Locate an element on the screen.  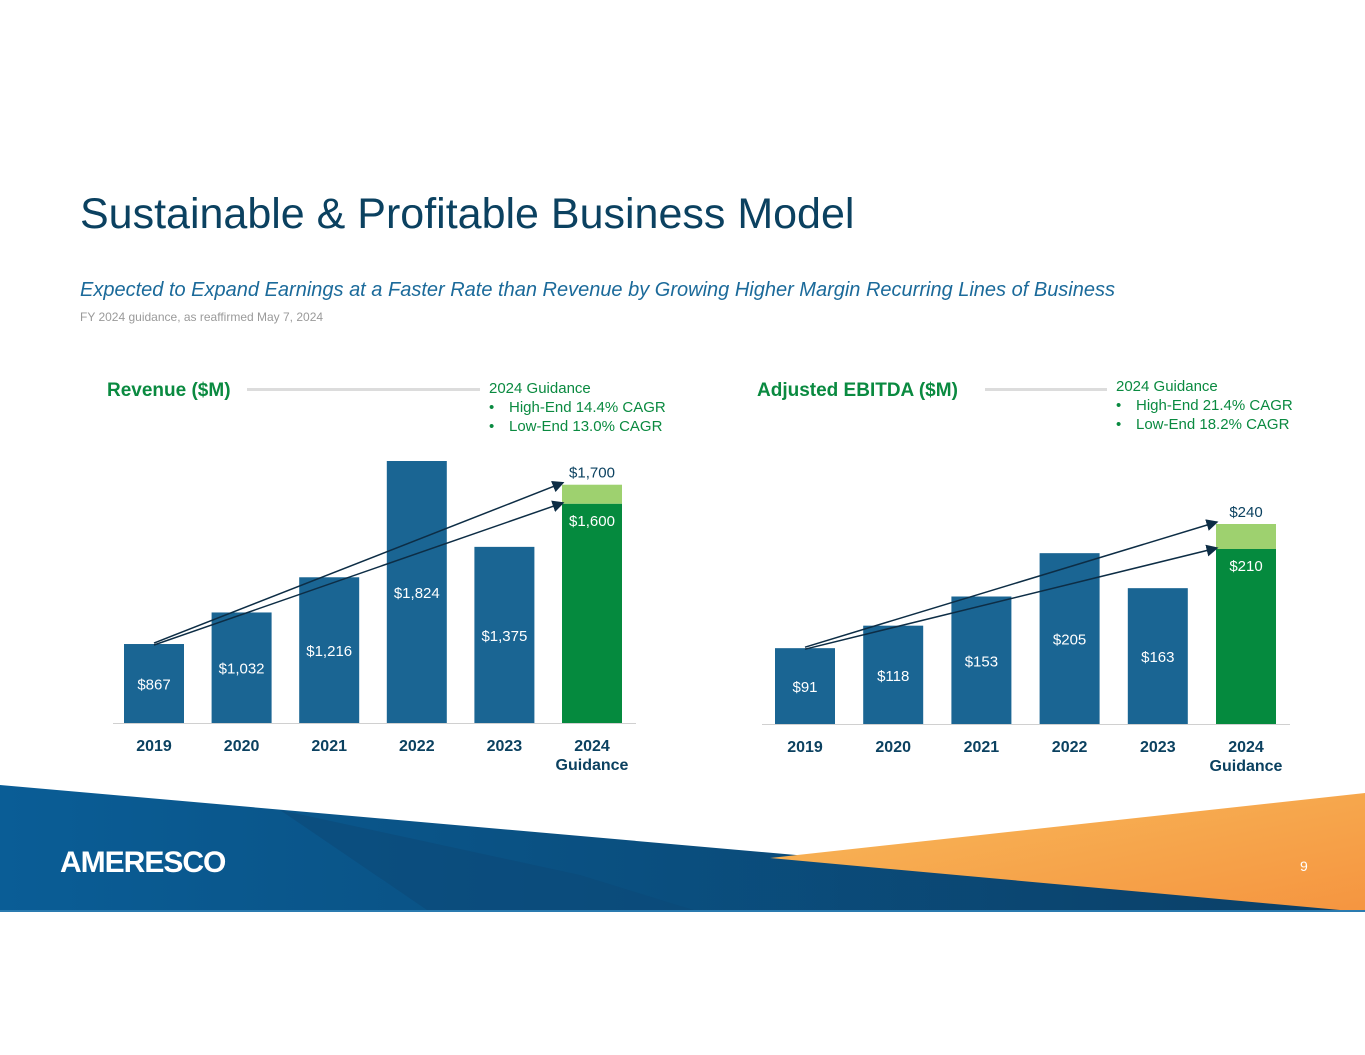
footer-banner is located at coordinates (682, 848).